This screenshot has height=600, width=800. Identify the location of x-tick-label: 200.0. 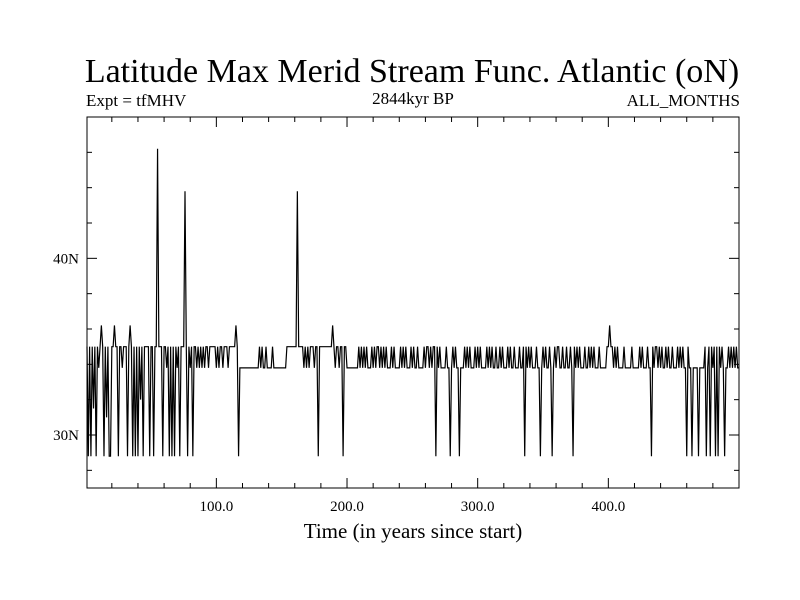
(347, 507).